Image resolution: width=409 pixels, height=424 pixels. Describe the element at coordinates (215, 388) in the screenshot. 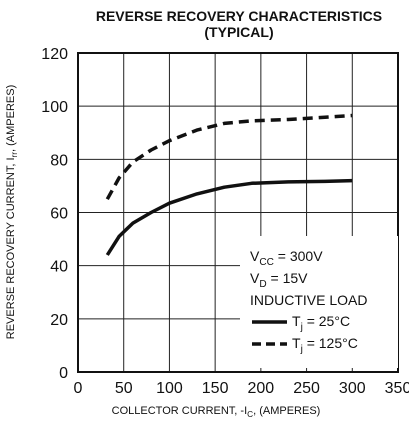

I see `x-tick-label: 150` at that location.